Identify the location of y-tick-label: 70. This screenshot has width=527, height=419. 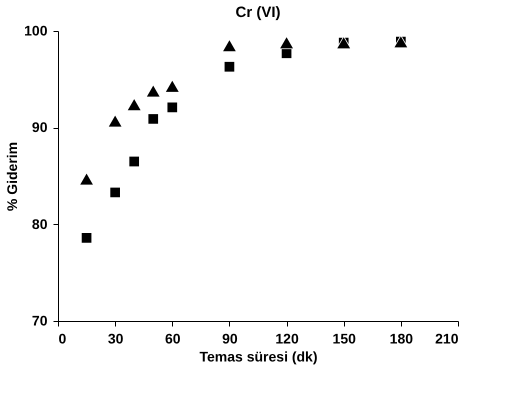
(40, 320).